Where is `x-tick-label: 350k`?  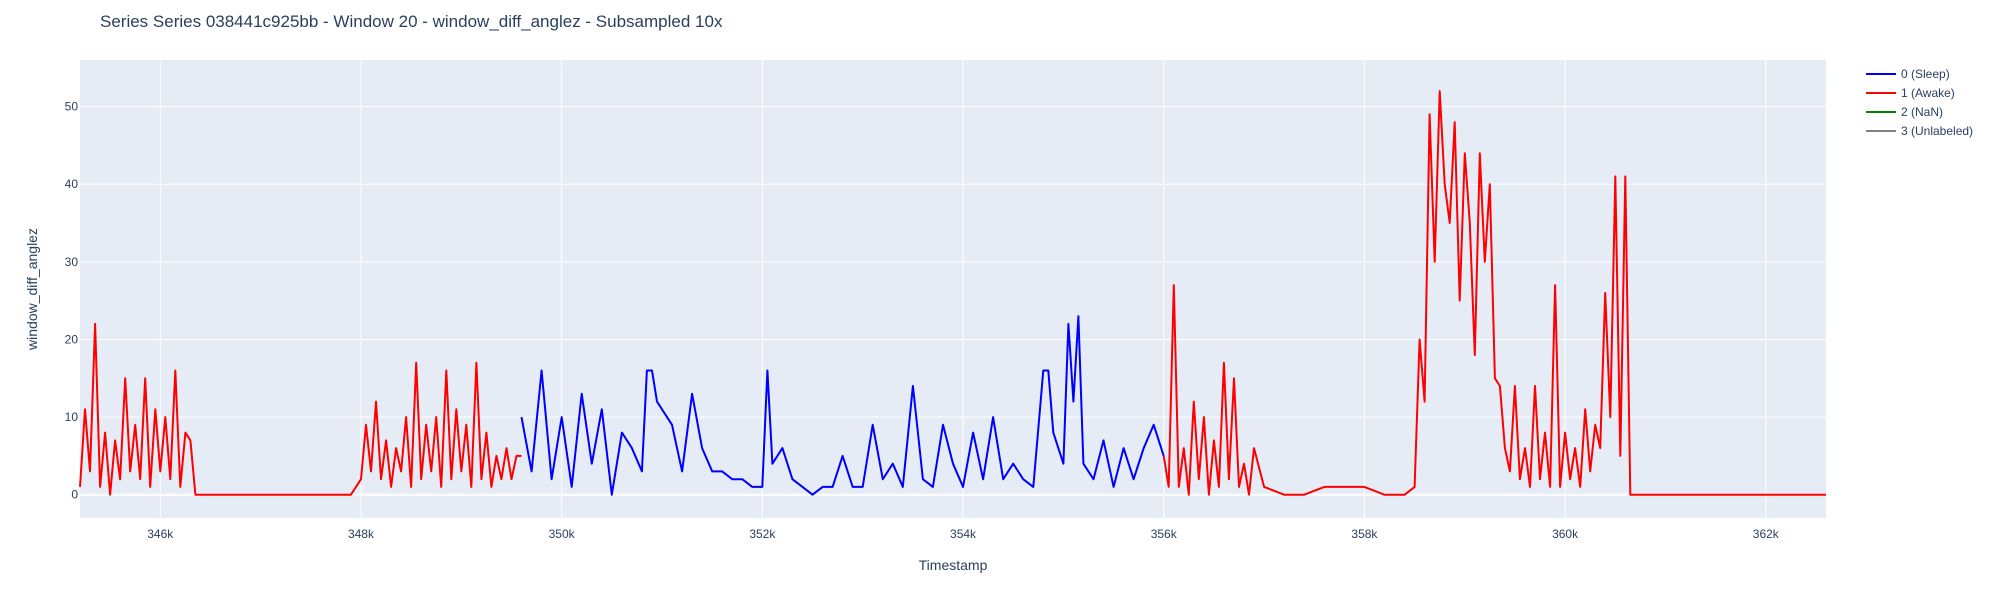 x-tick-label: 350k is located at coordinates (562, 534).